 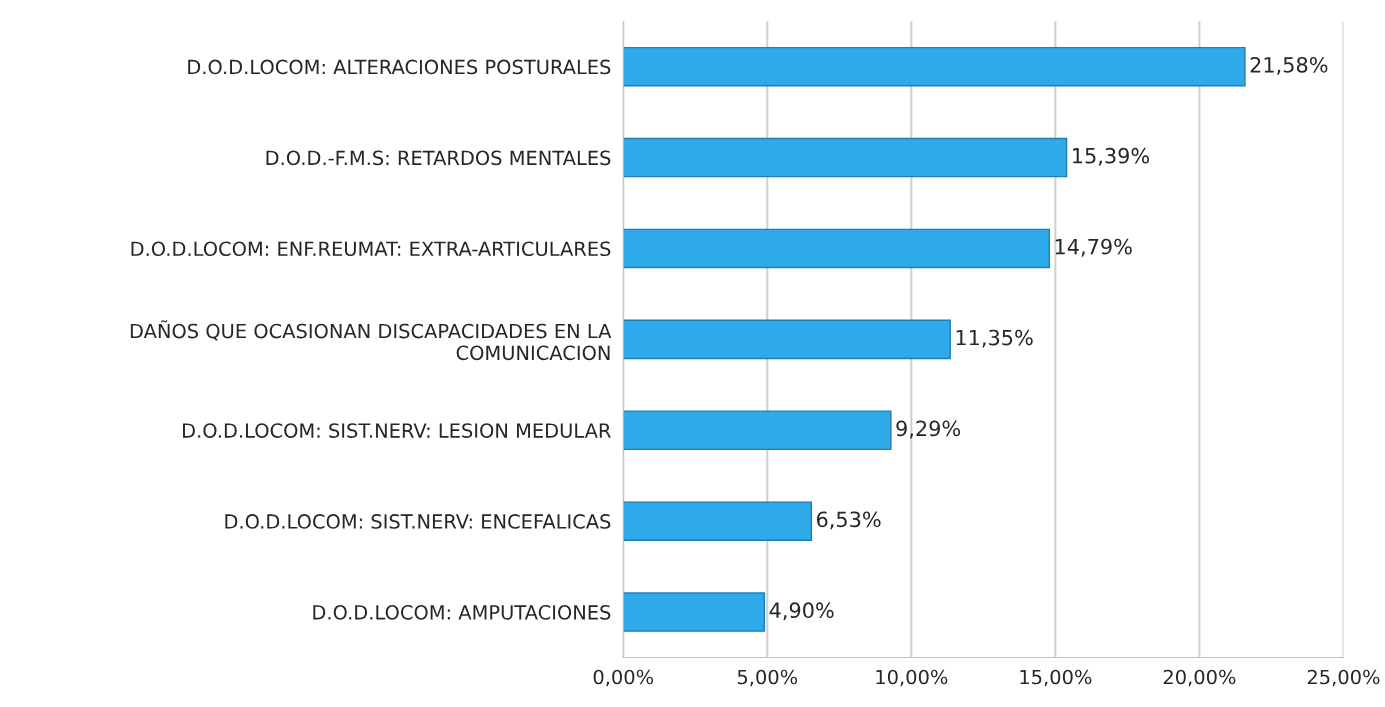 I want to click on y-tick-label: D.O.D.LOCOM: AMPUTACIONES, so click(x=462, y=612).